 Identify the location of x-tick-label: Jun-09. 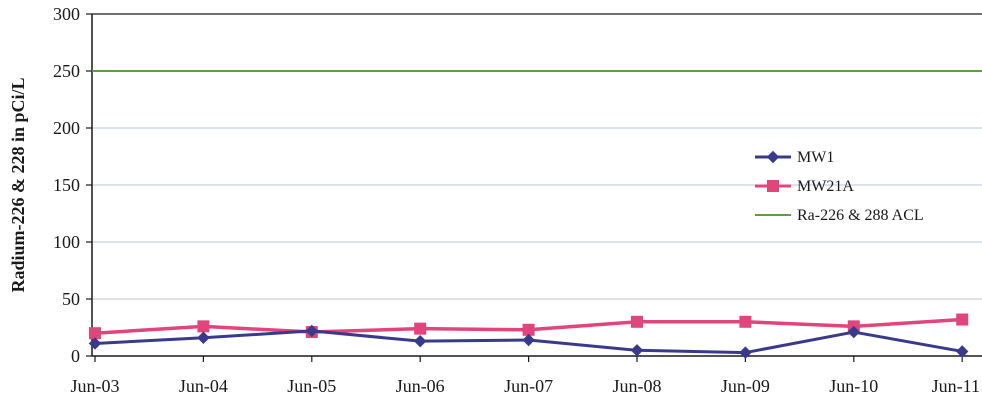
(745, 386).